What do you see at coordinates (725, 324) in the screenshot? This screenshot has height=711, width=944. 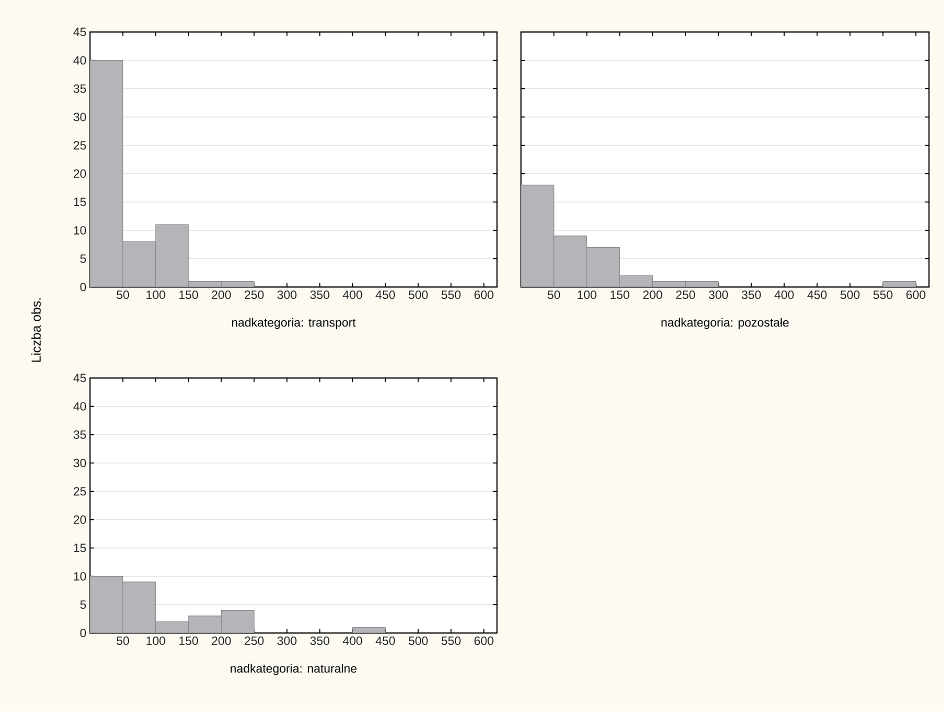 I see `x-axis-title: nadkategoria: pozostałe` at bounding box center [725, 324].